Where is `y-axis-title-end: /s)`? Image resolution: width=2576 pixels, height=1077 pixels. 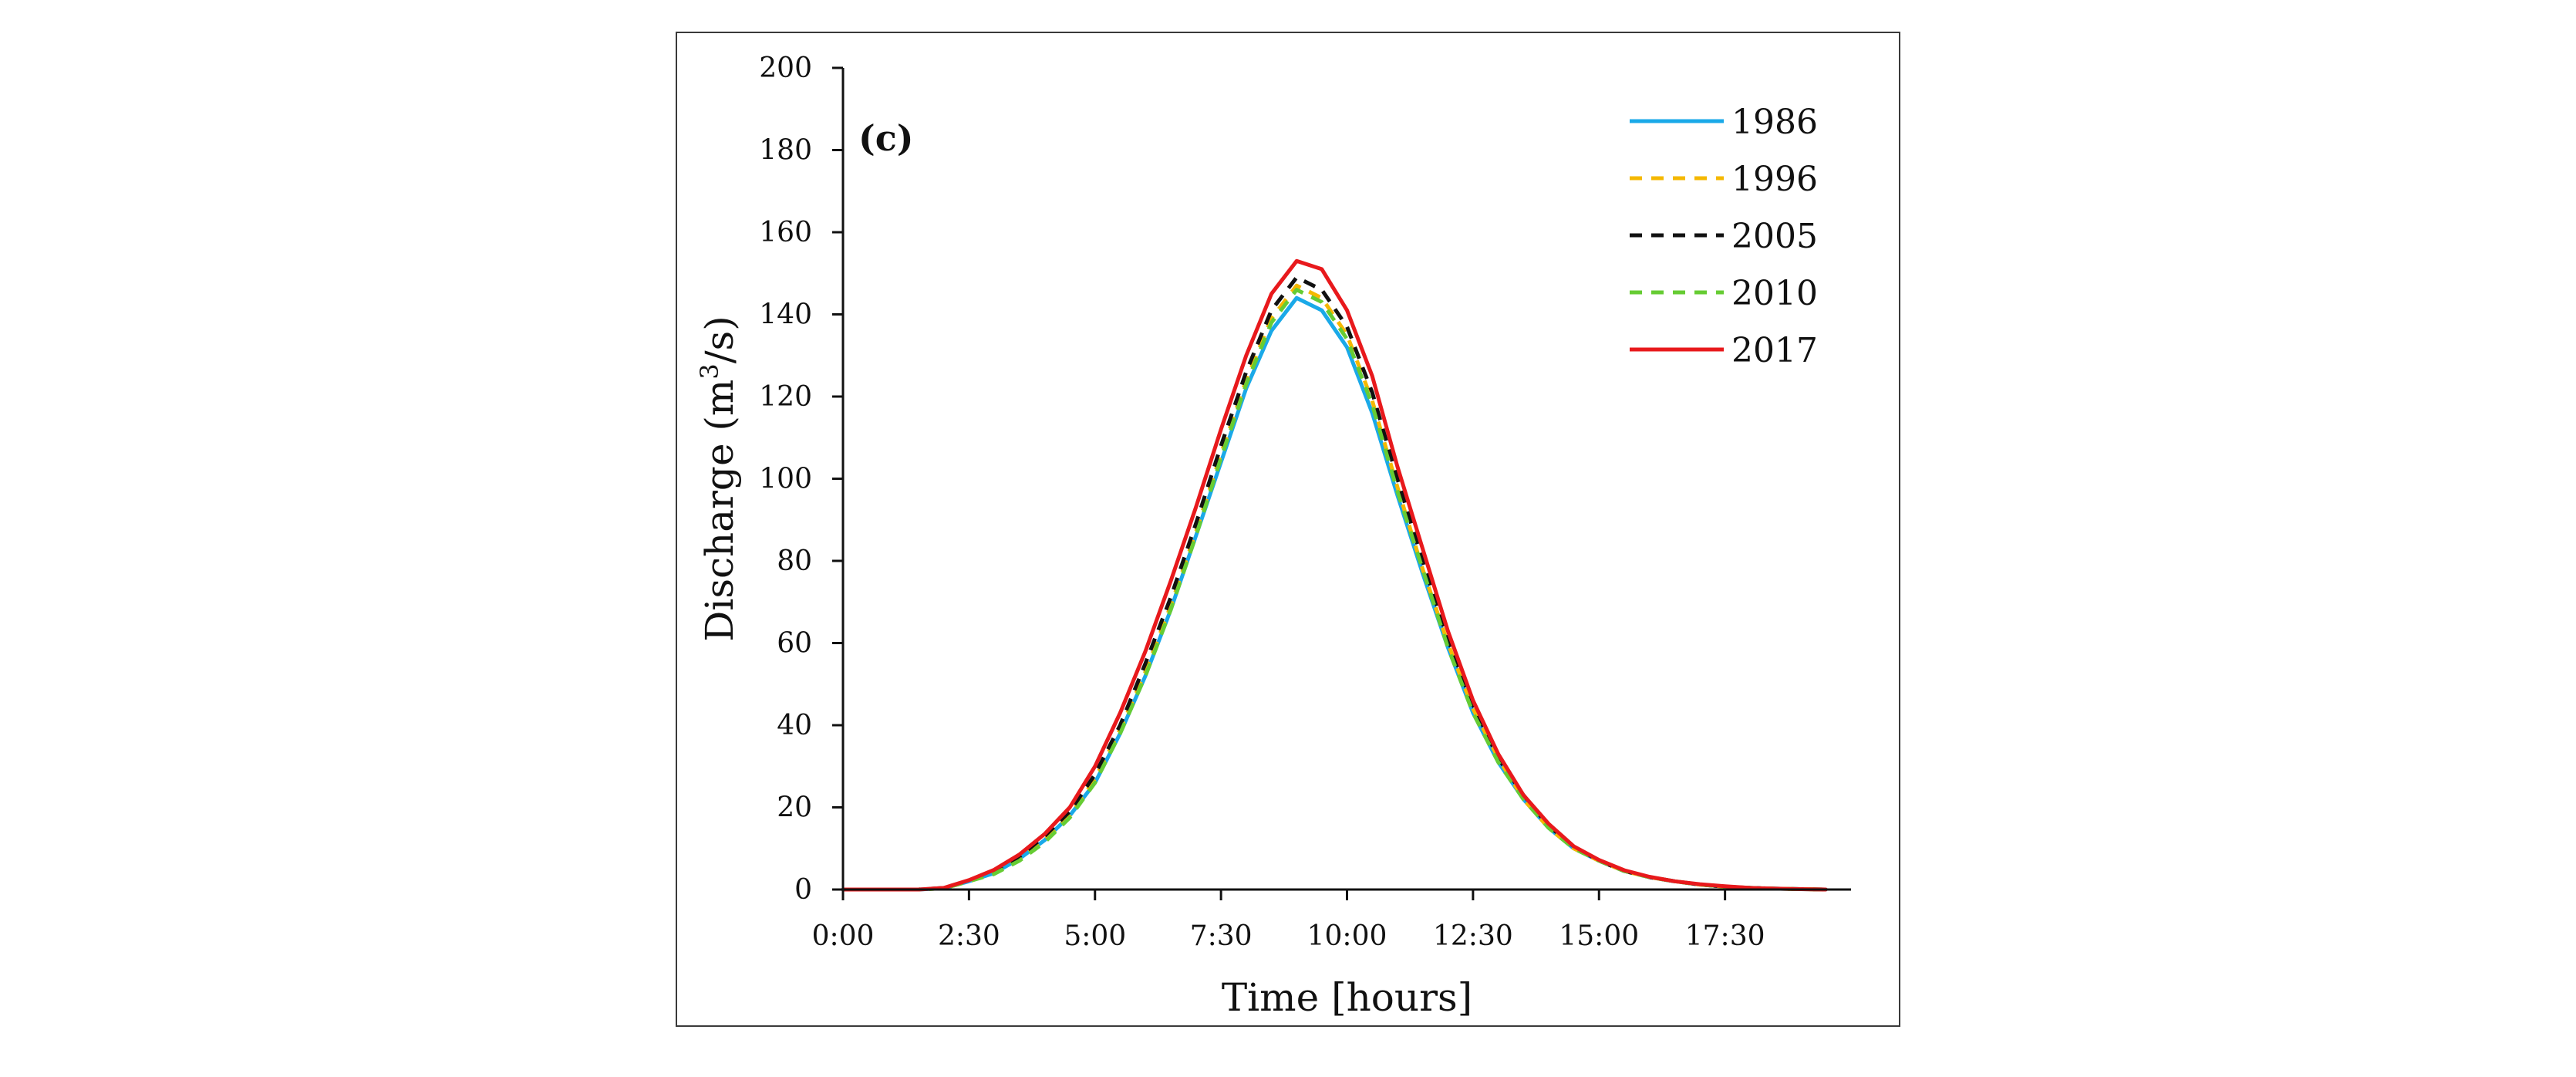 y-axis-title-end: /s) is located at coordinates (719, 339).